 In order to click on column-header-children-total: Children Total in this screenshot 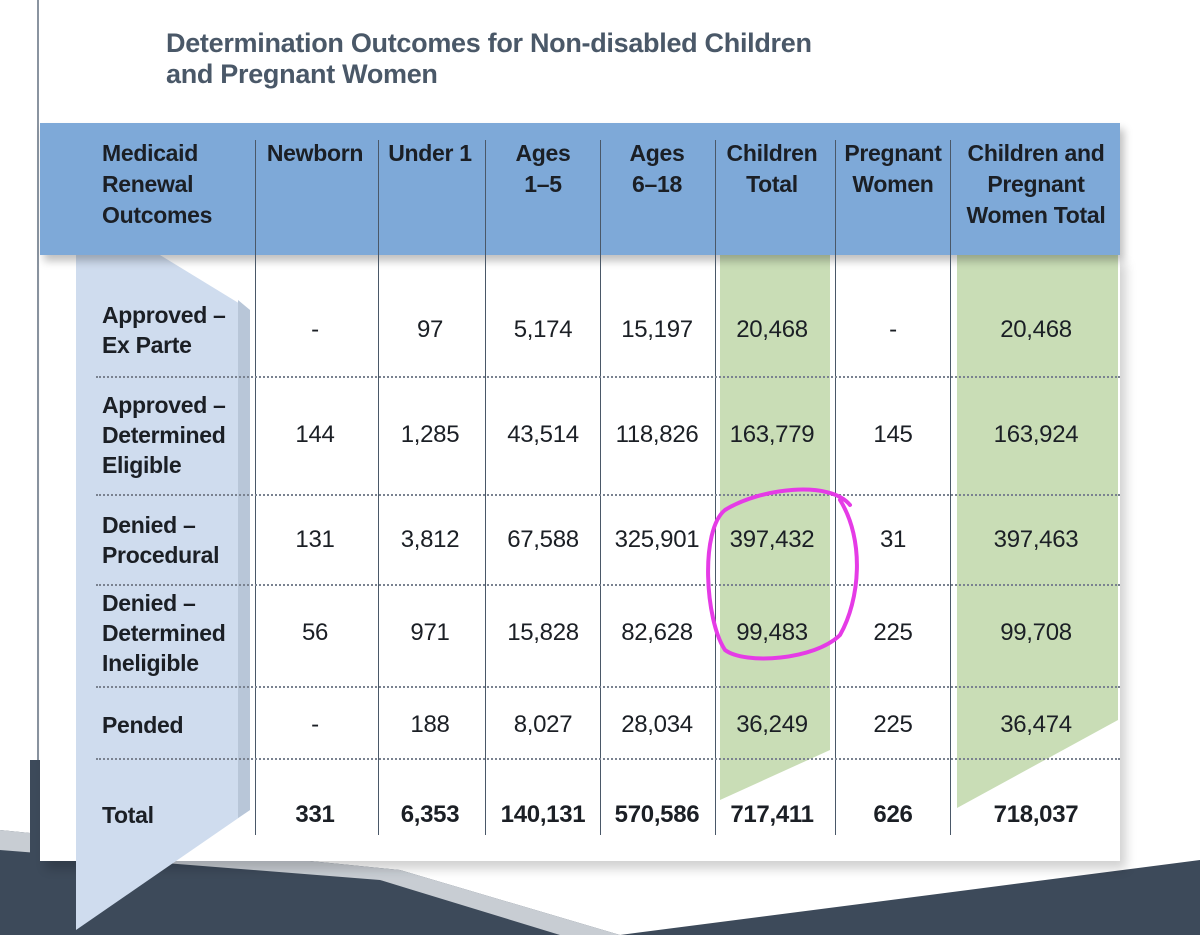, I will do `click(772, 169)`.